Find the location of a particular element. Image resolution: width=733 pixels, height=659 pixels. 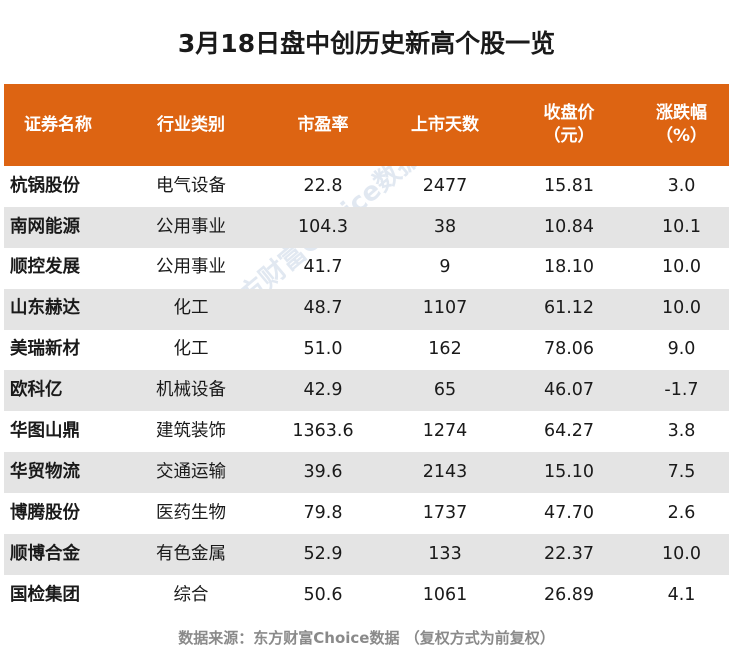

table-cell: 杭锅股份 is located at coordinates (45, 185).